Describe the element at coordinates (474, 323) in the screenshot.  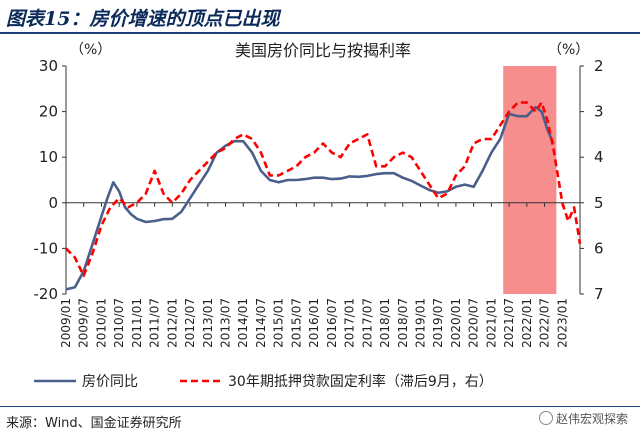
I see `x-tick-label: 2020/07` at that location.